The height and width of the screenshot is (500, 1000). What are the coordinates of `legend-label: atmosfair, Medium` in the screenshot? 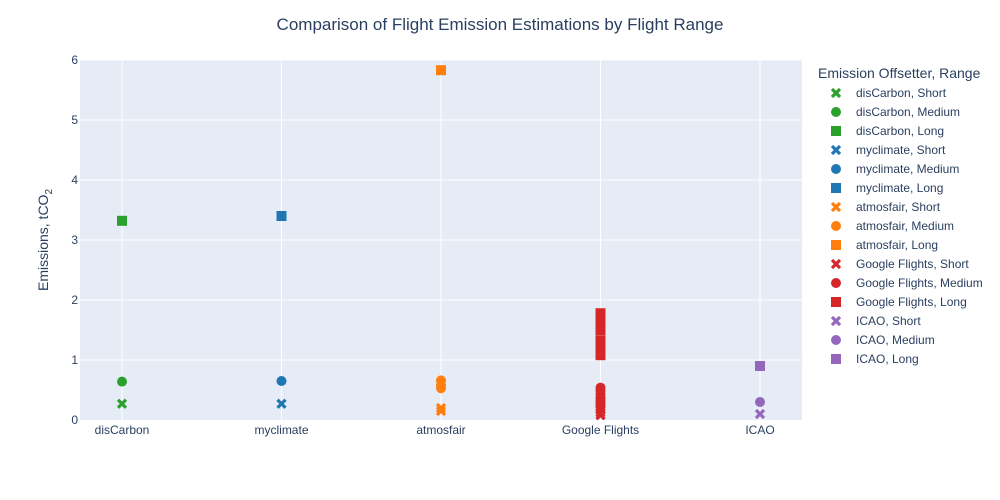 It's located at (905, 226).